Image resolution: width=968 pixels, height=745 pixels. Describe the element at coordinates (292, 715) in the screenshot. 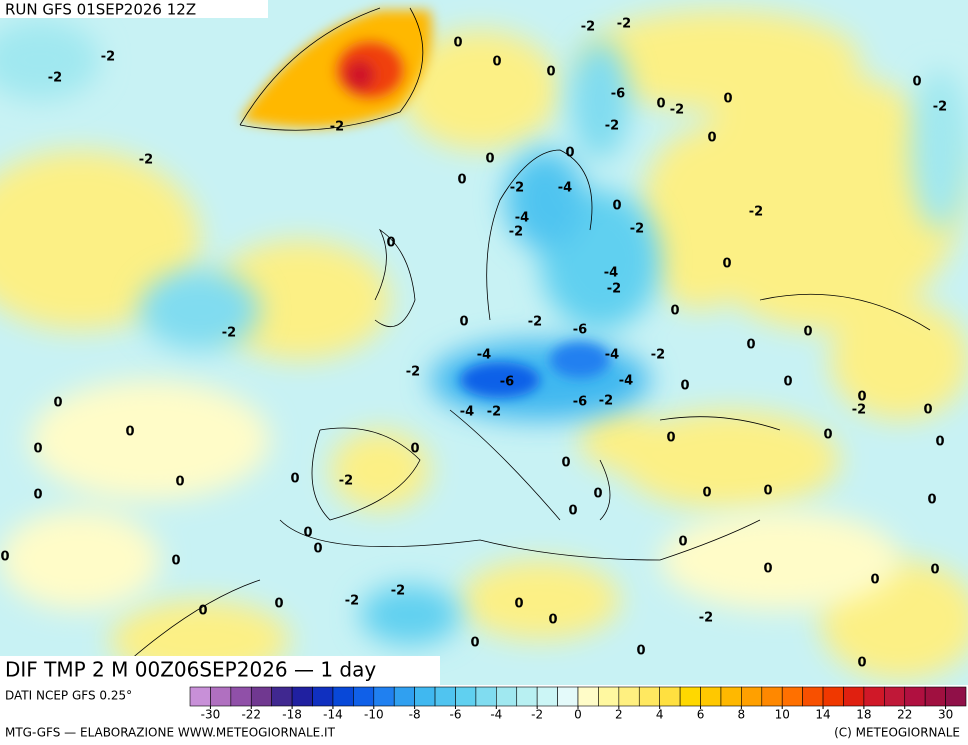

I see `colorbar-tick-label: -18` at that location.